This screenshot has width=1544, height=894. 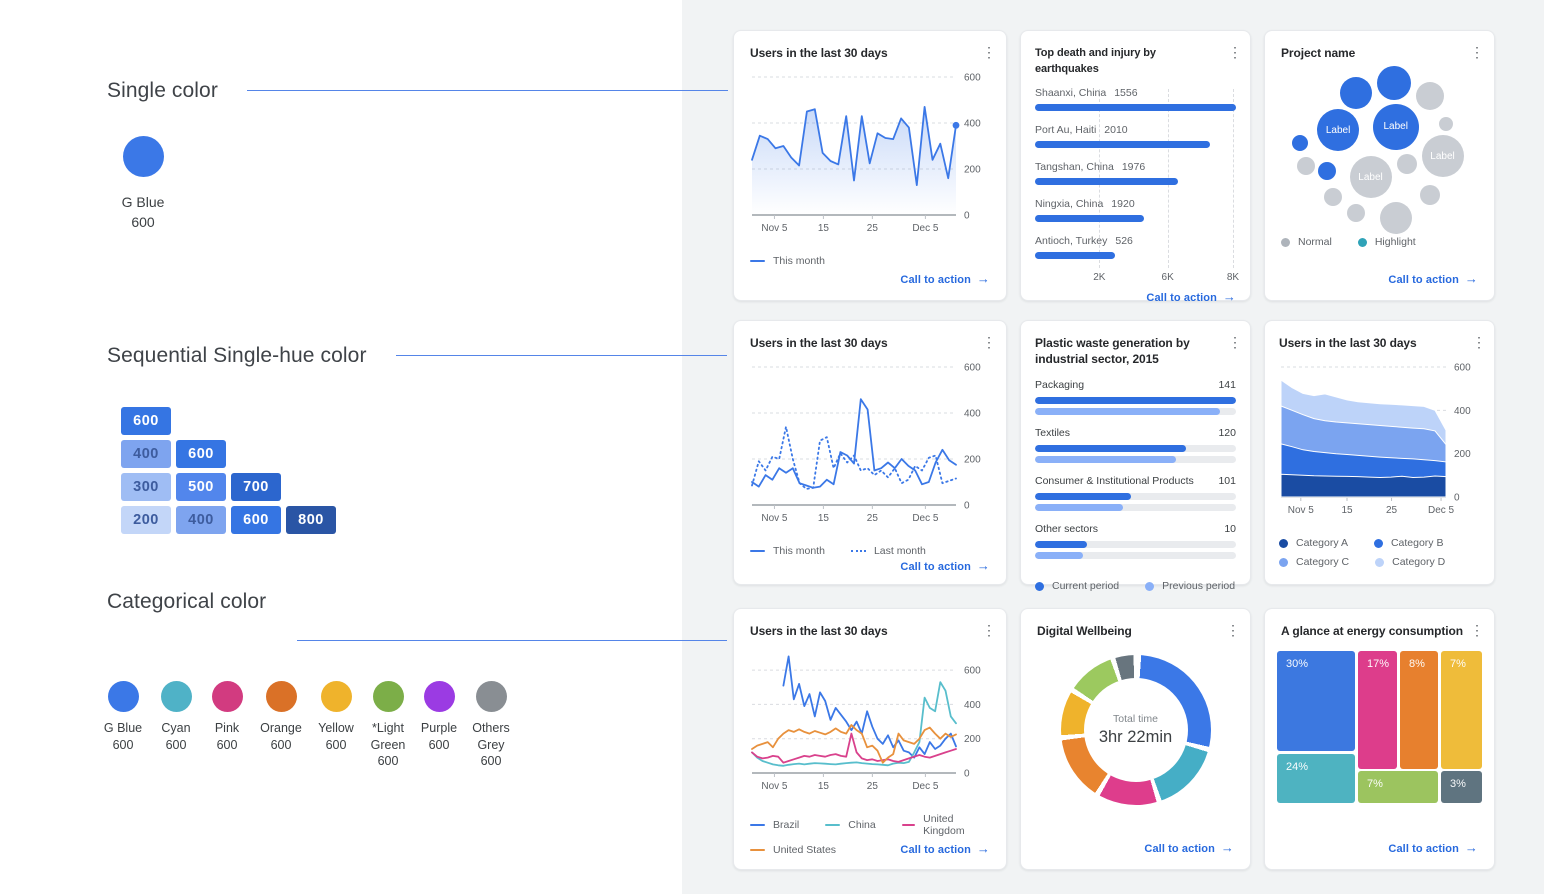 I want to click on progress-row: Consumer & Institutional Products 101, so click(x=1135, y=493).